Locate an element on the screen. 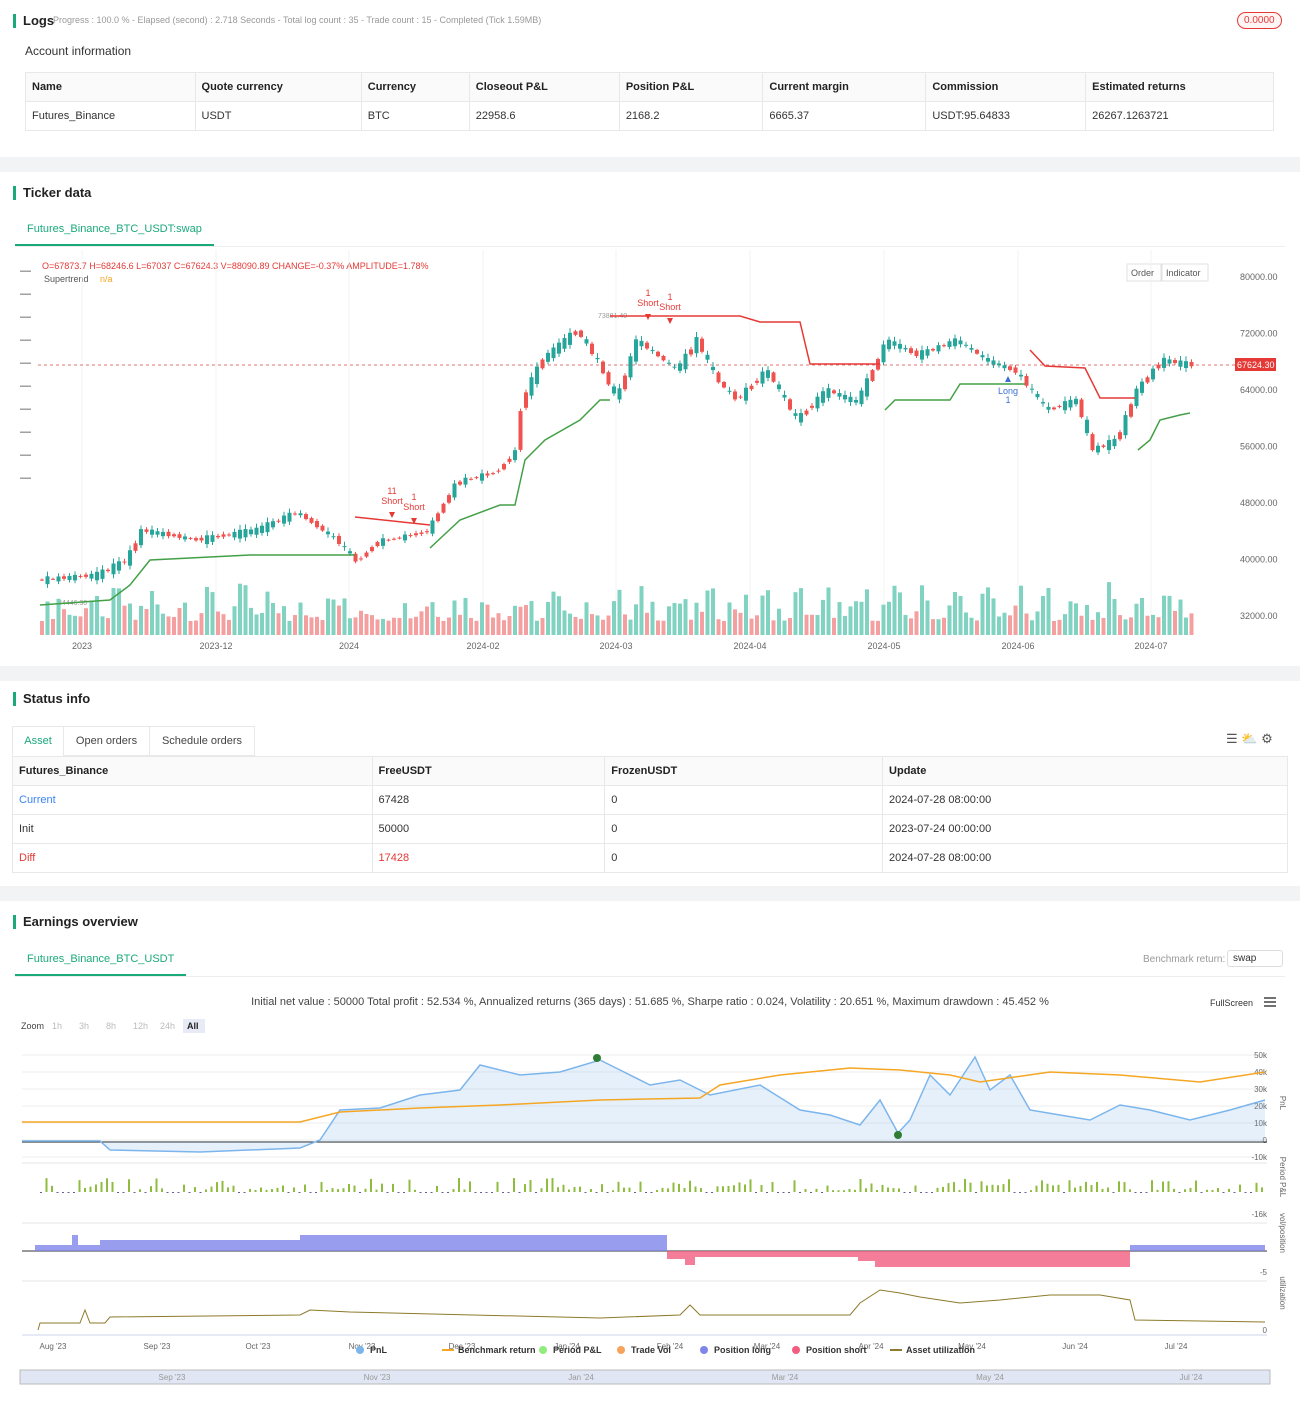 The height and width of the screenshot is (1406, 1300). zoom-button: 12h is located at coordinates (140, 1026).